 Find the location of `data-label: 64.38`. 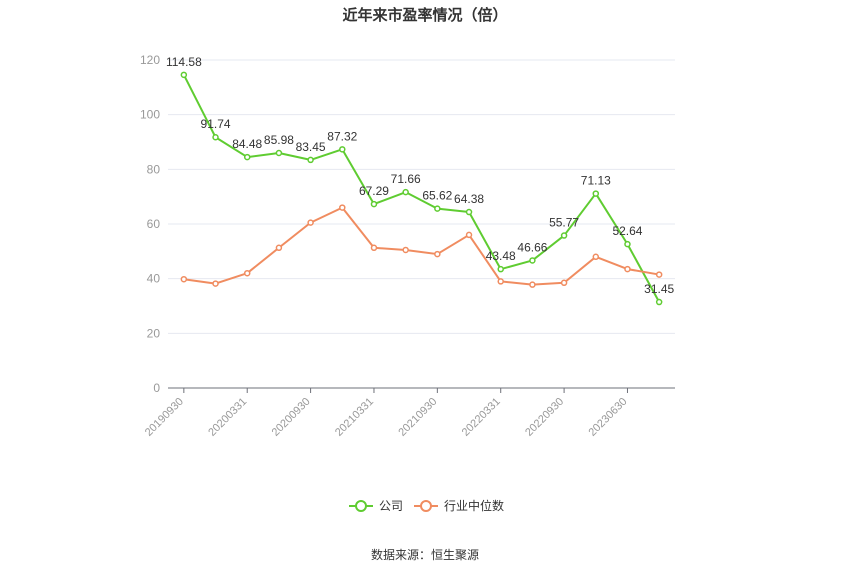

data-label: 64.38 is located at coordinates (469, 199).